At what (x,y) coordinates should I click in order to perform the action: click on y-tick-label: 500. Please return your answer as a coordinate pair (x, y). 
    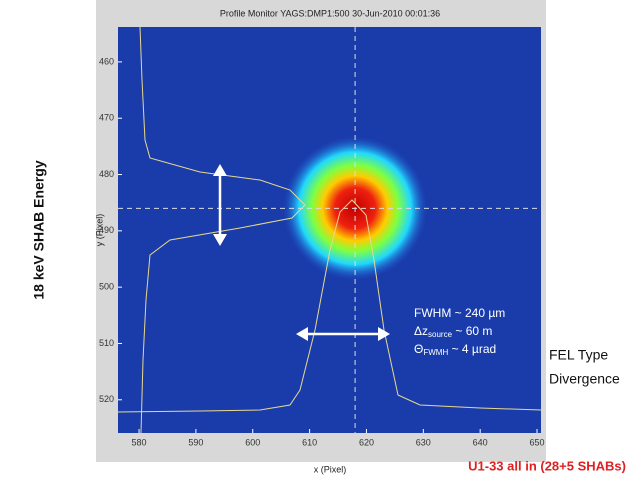
    Looking at the image, I should click on (106, 287).